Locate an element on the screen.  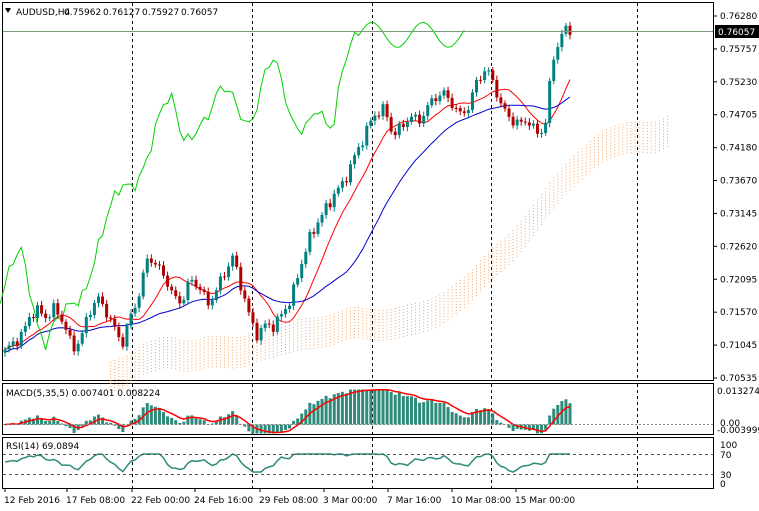
time-axis-label: 12 Feb 2016 is located at coordinates (32, 501).